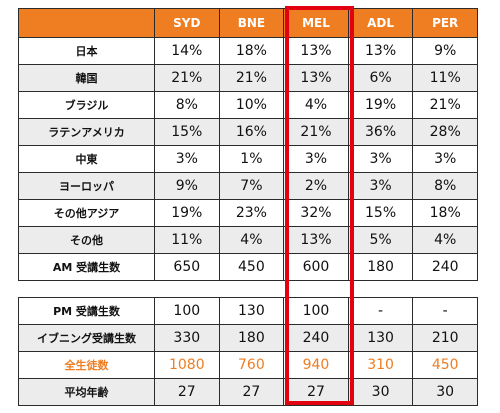 The image size is (500, 413). Describe the element at coordinates (86, 338) in the screenshot. I see `row-label: イブニング受講生数` at that location.